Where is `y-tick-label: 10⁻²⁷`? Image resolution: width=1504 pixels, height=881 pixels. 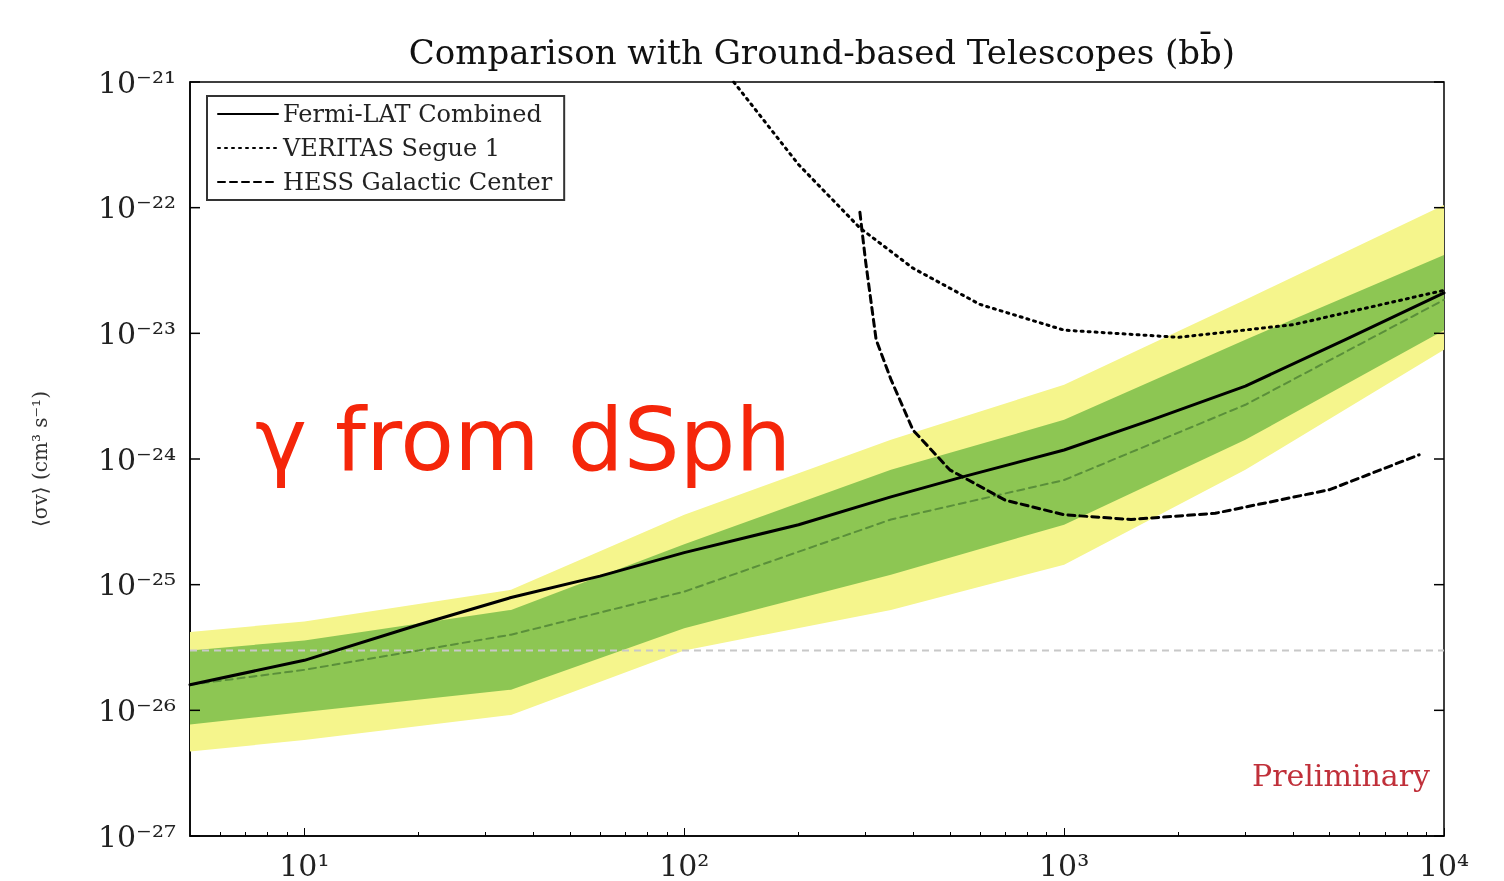
y-tick-label: 10⁻²⁷ is located at coordinates (136, 836).